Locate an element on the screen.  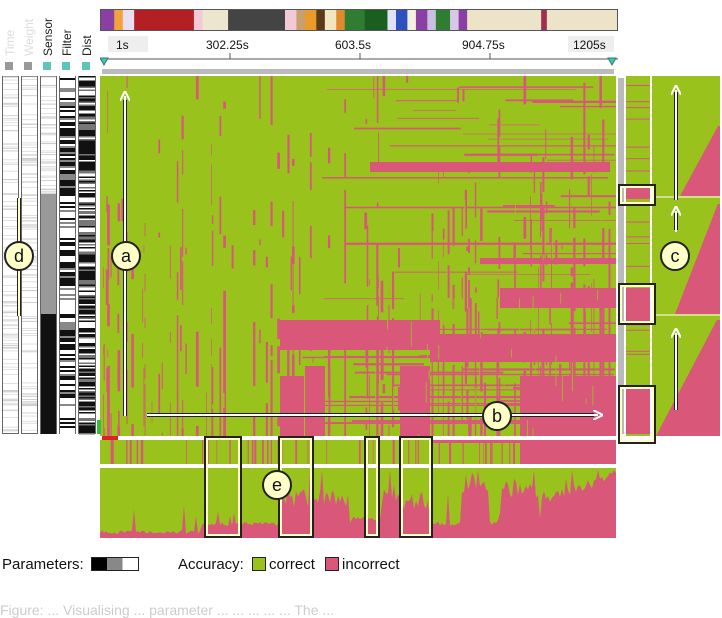
param-toggle-weight is located at coordinates (28, 66).